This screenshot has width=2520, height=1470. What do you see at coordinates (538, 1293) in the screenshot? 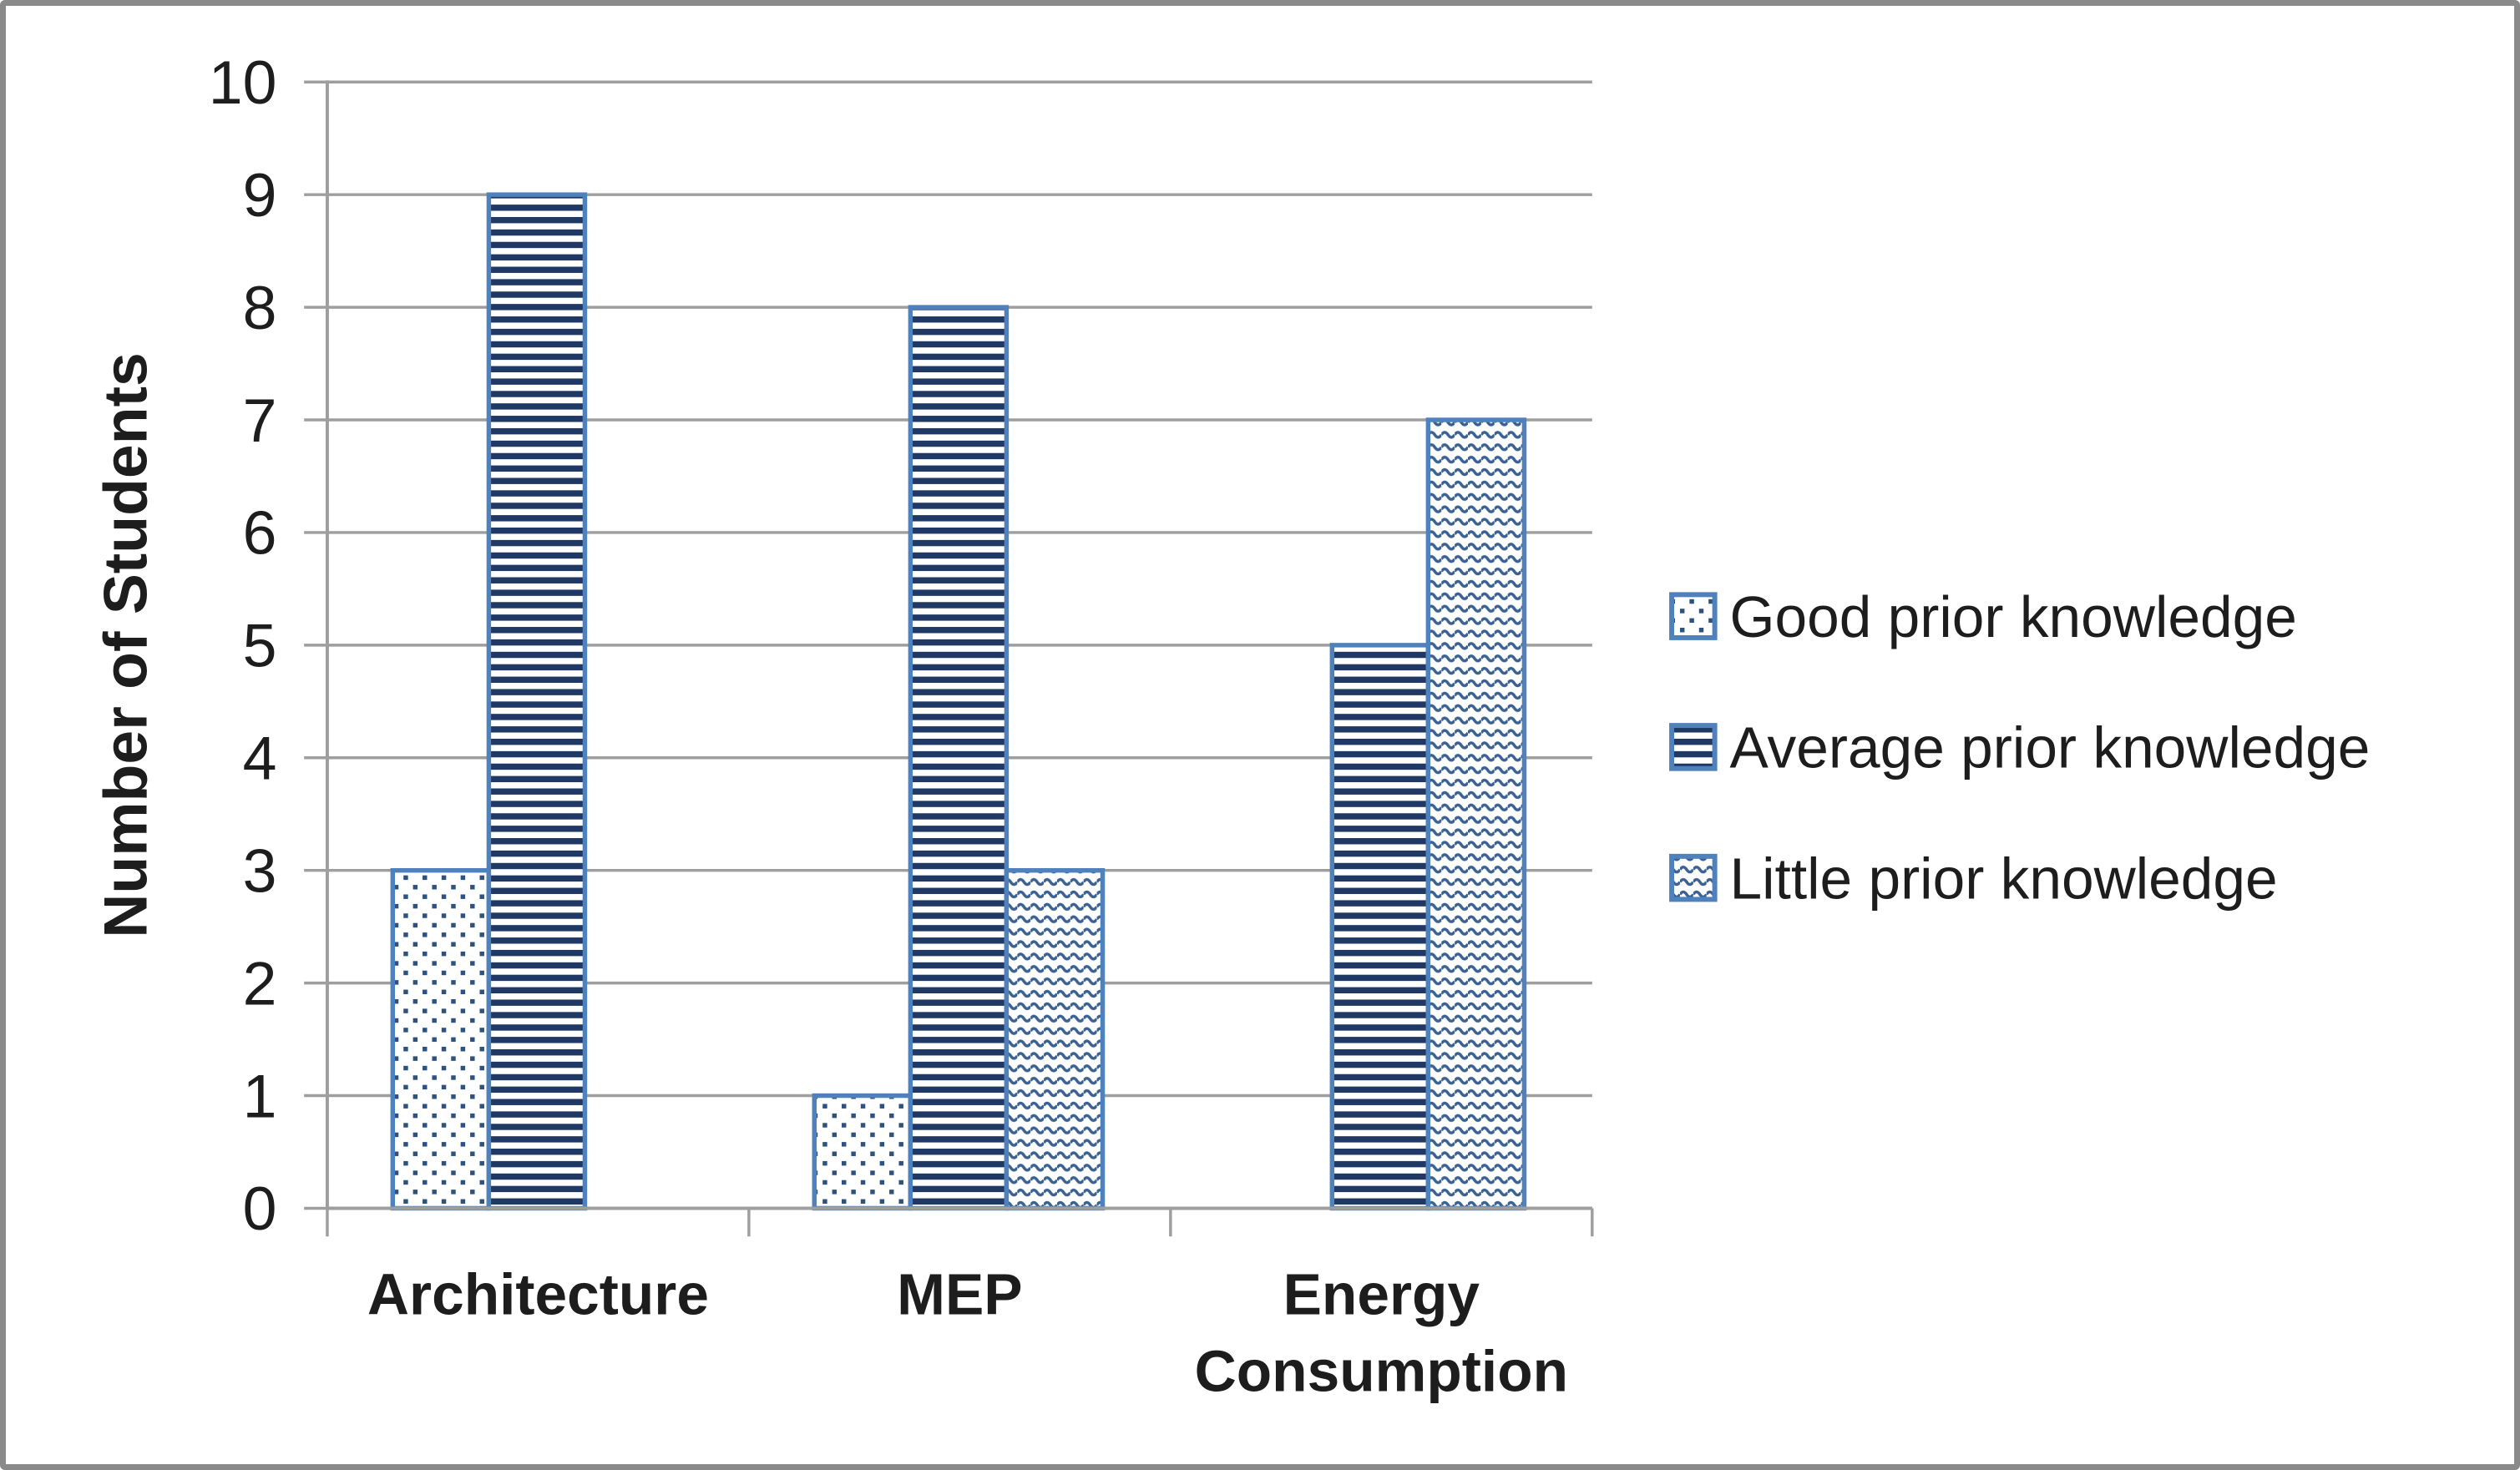
I see `category-label-architecture: Architecture` at bounding box center [538, 1293].